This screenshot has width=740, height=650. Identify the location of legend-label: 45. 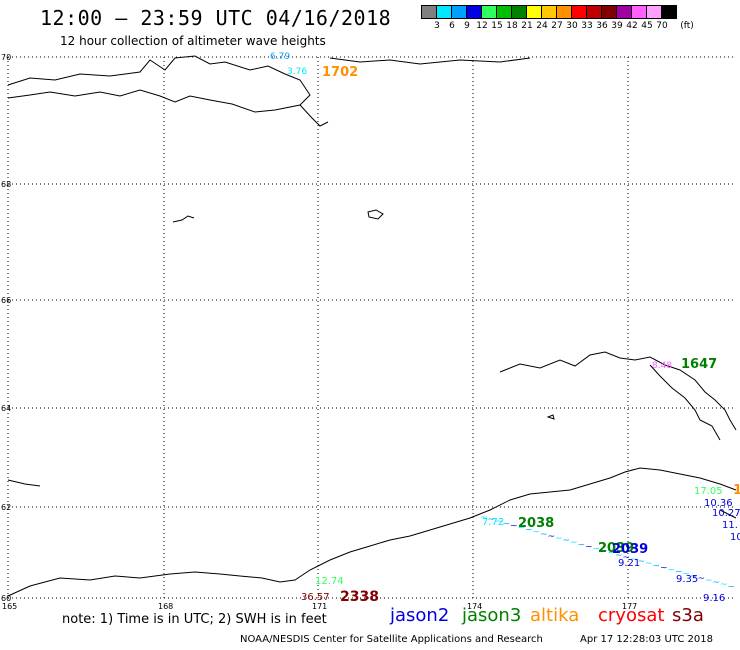
(647, 26).